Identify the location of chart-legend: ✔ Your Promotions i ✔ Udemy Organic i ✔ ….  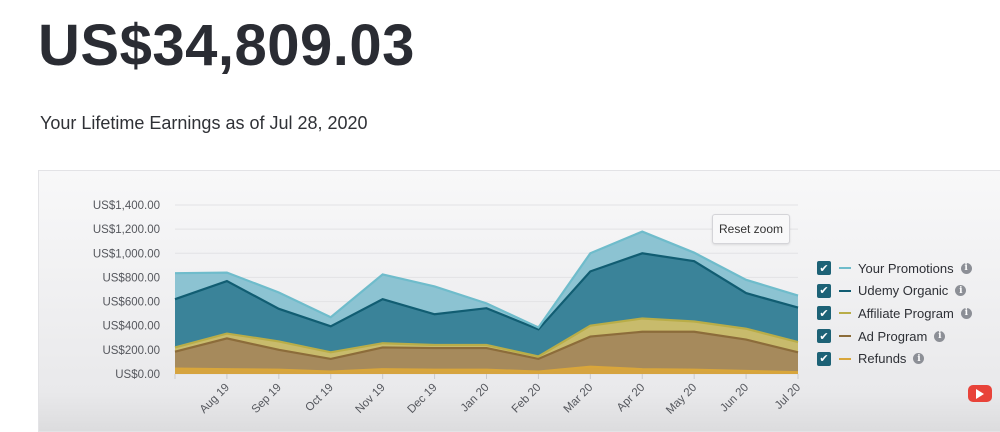
(894, 313).